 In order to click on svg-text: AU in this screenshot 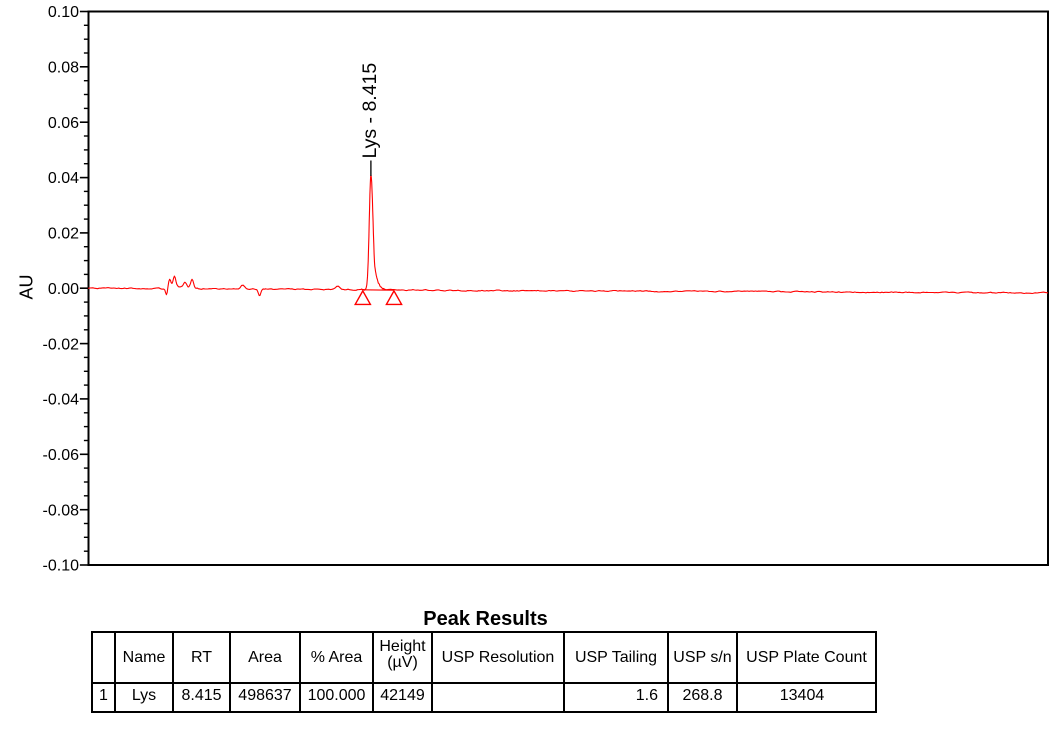, I will do `click(26, 286)`.